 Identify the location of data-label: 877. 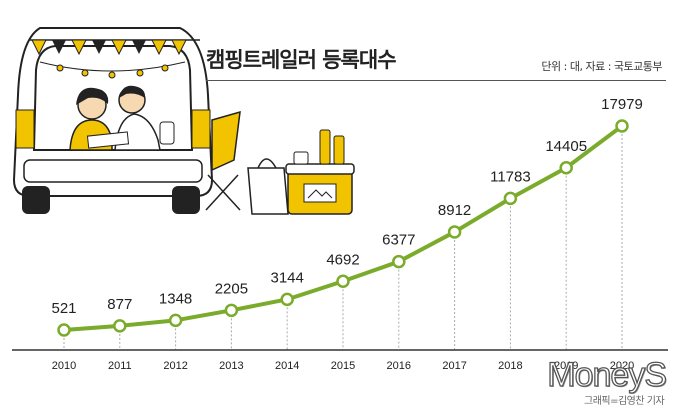
(119, 304).